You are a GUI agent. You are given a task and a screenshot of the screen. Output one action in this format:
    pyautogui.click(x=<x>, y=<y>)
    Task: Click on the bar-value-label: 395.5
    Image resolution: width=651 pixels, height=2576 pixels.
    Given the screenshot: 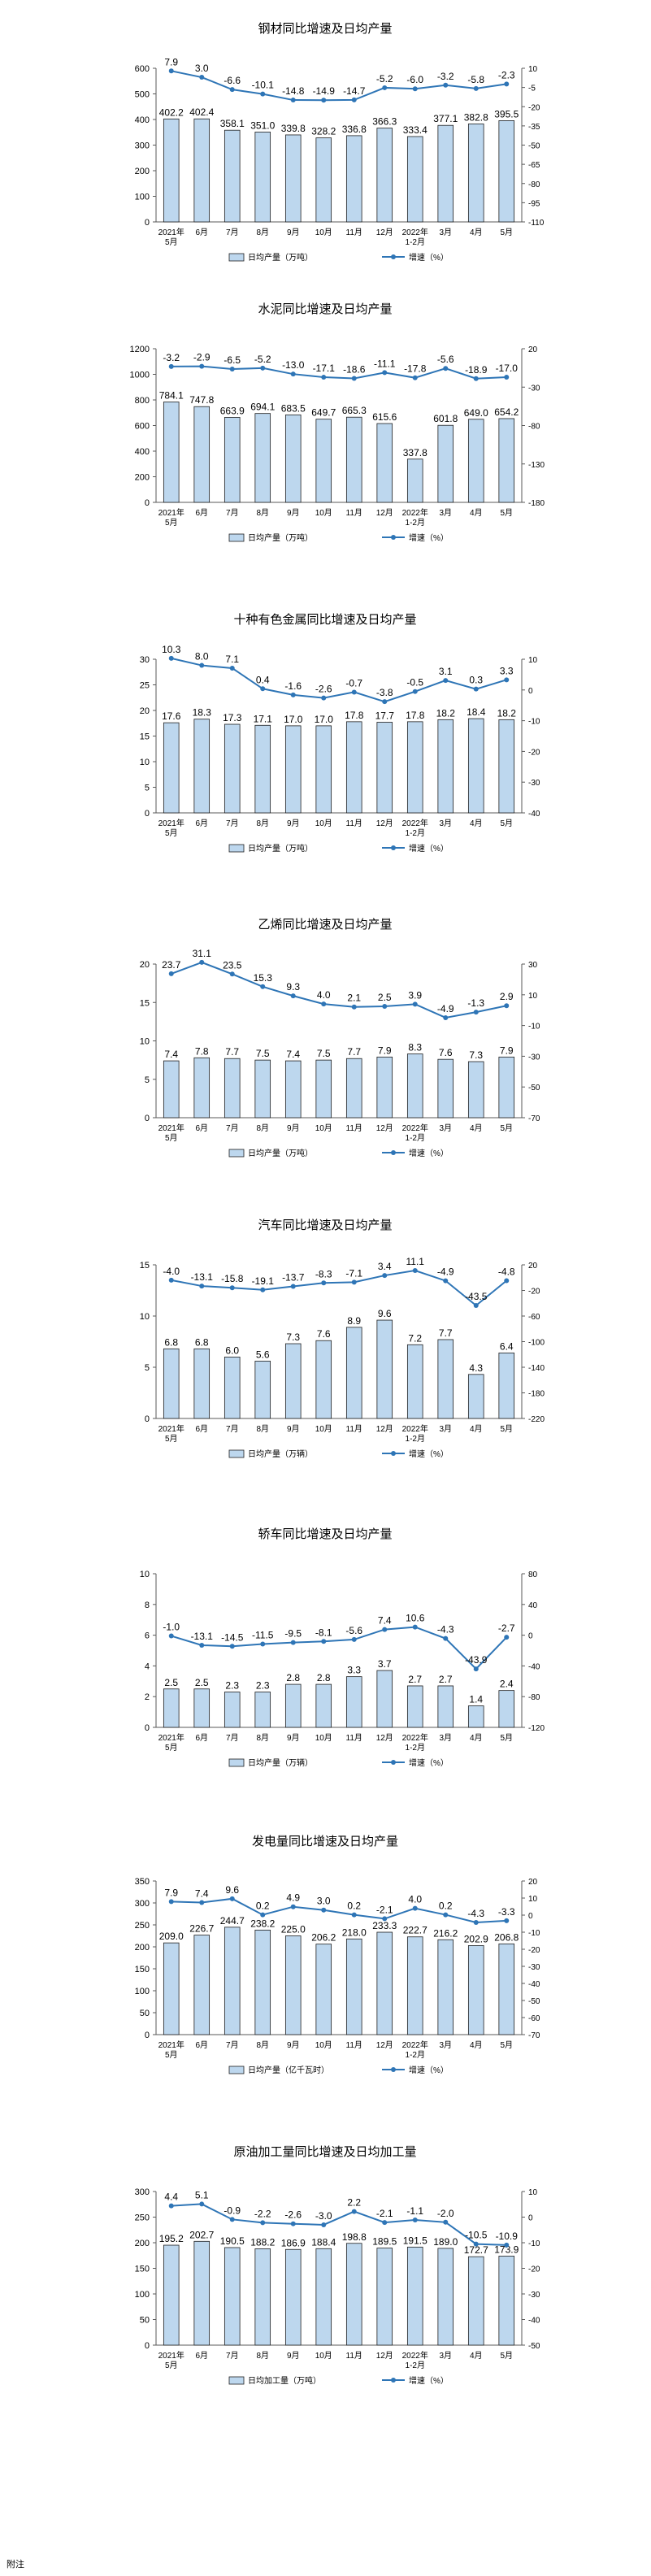 What is the action you would take?
    pyautogui.click(x=506, y=113)
    